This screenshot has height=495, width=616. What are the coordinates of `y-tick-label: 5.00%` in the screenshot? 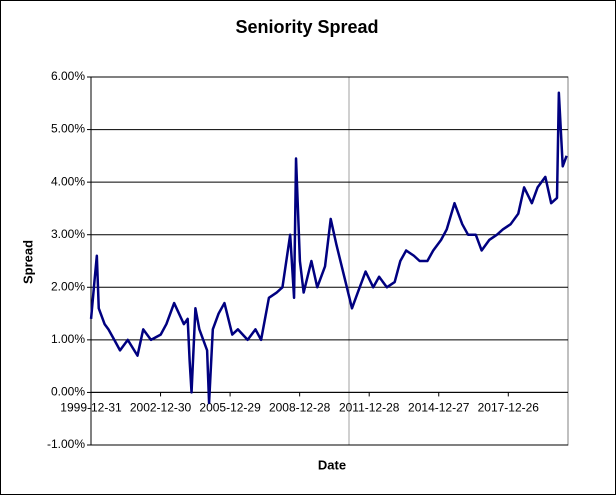 It's located at (68, 129).